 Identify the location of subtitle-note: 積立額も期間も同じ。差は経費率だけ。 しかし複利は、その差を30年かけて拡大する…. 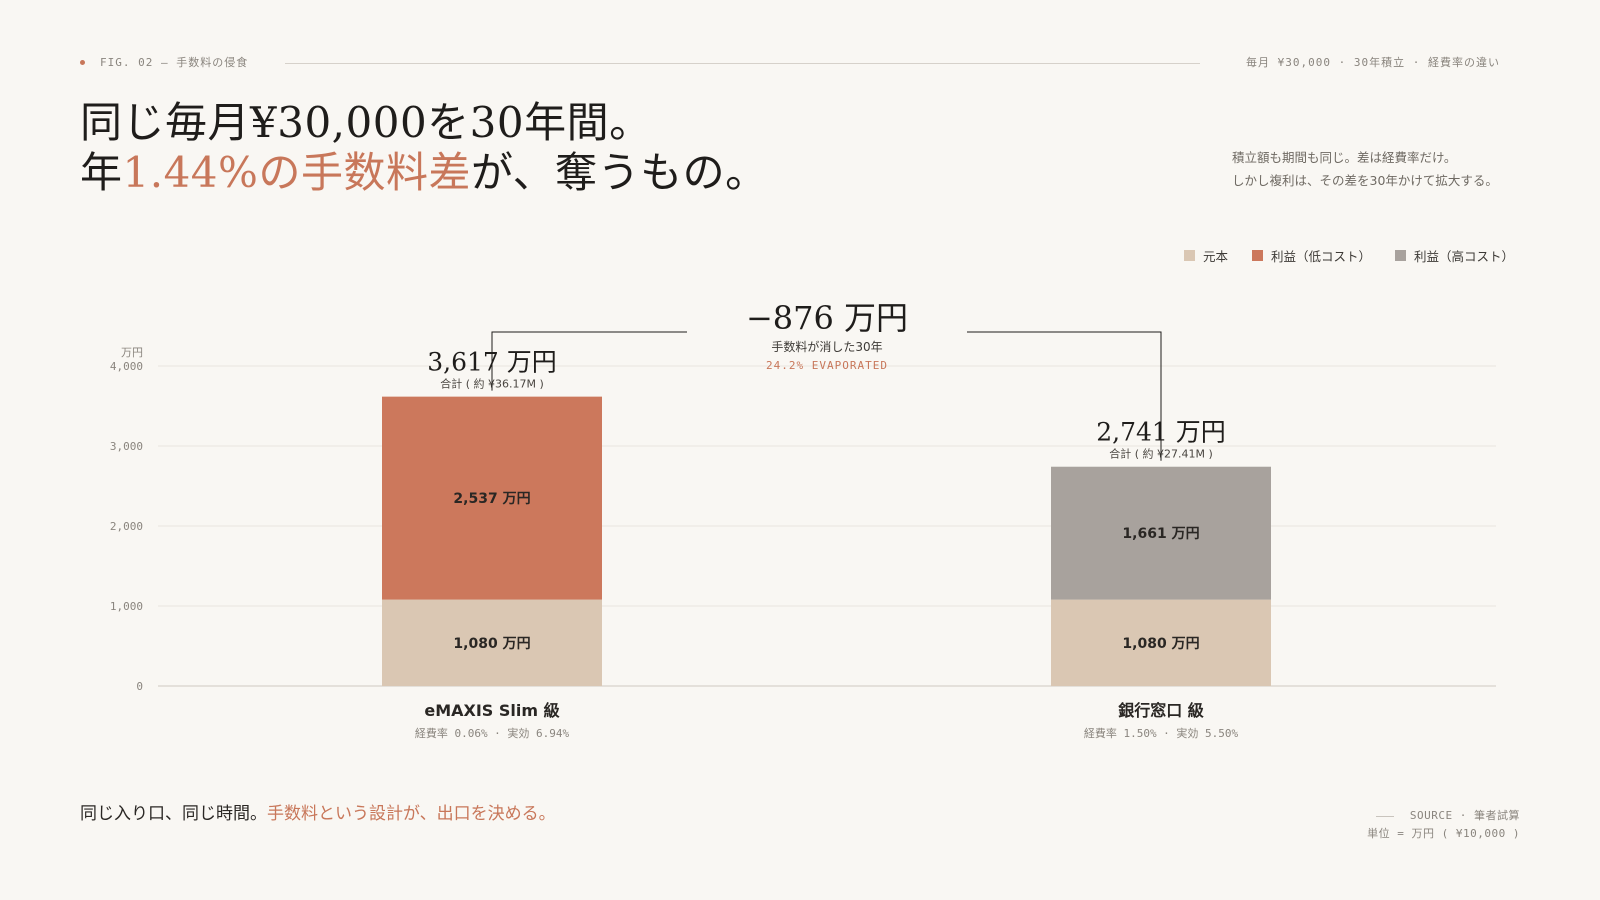
(1365, 169).